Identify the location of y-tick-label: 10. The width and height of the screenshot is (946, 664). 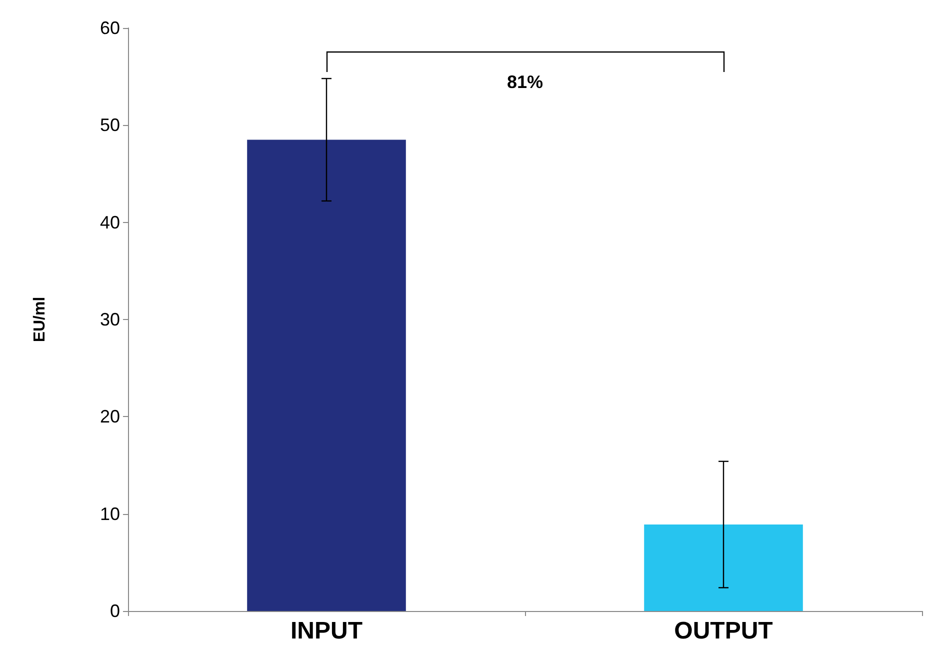
(110, 514).